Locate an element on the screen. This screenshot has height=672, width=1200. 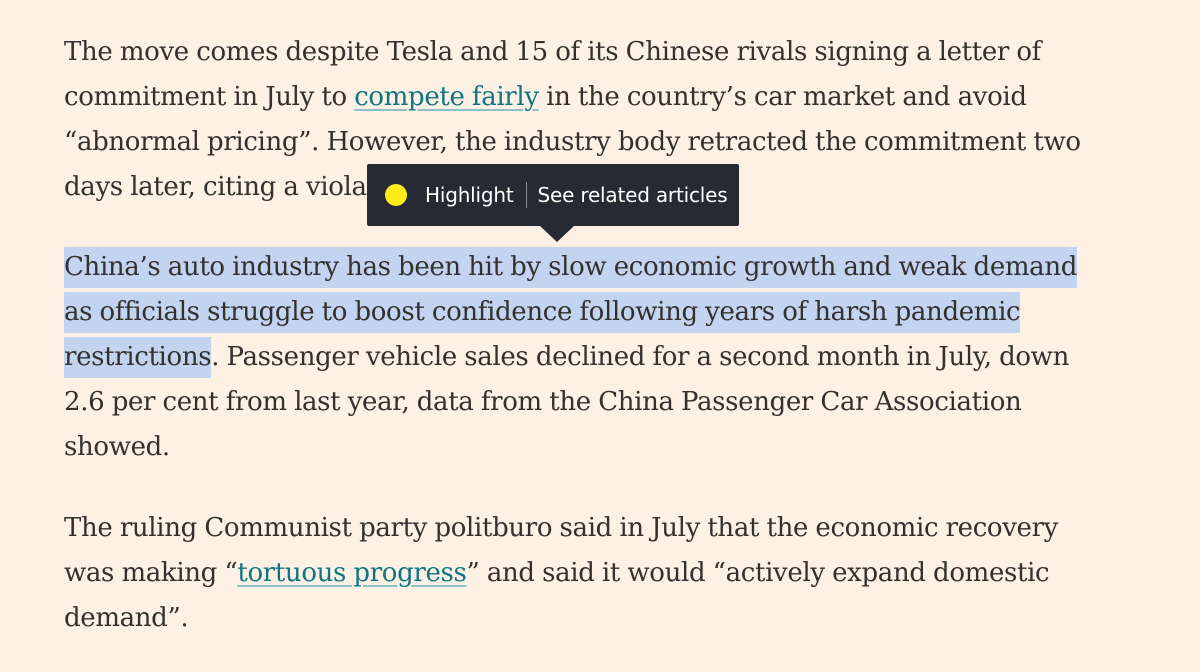
selection-popup: Highlight See related articles is located at coordinates (553, 203).